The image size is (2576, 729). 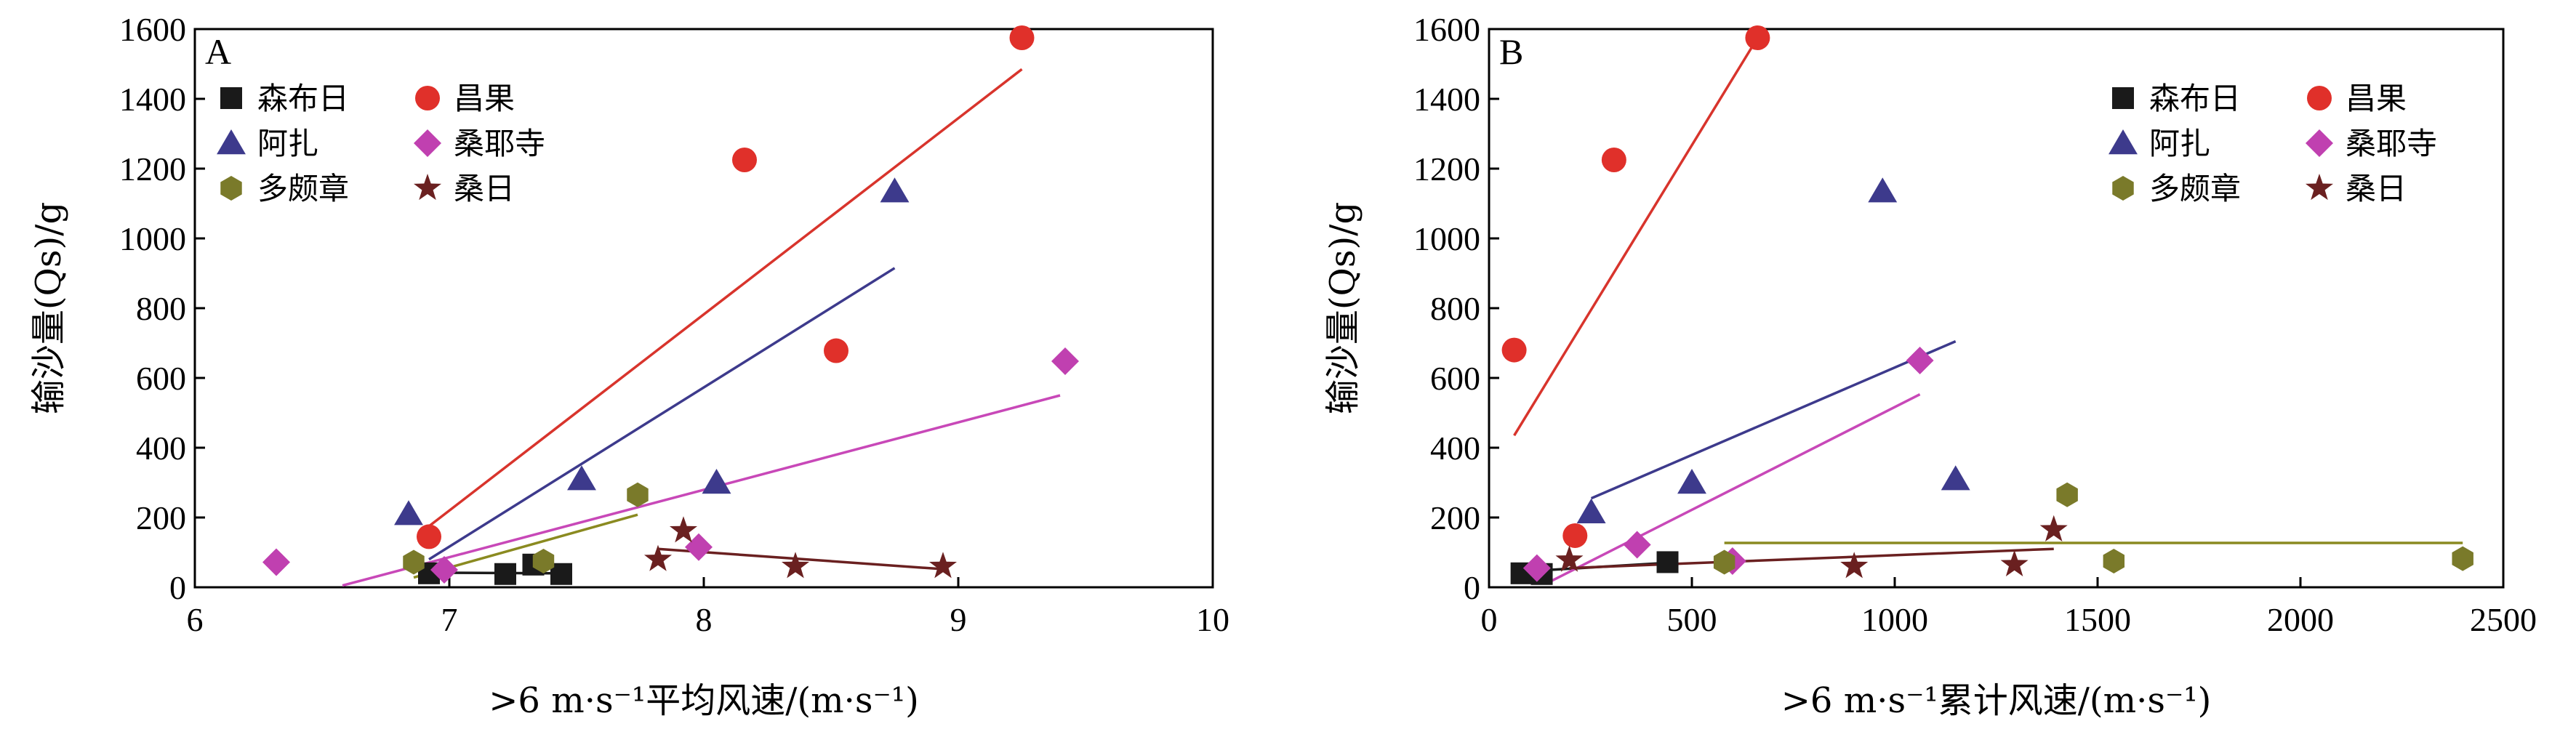 I want to click on x-tick-label: 10, so click(x=1213, y=619).